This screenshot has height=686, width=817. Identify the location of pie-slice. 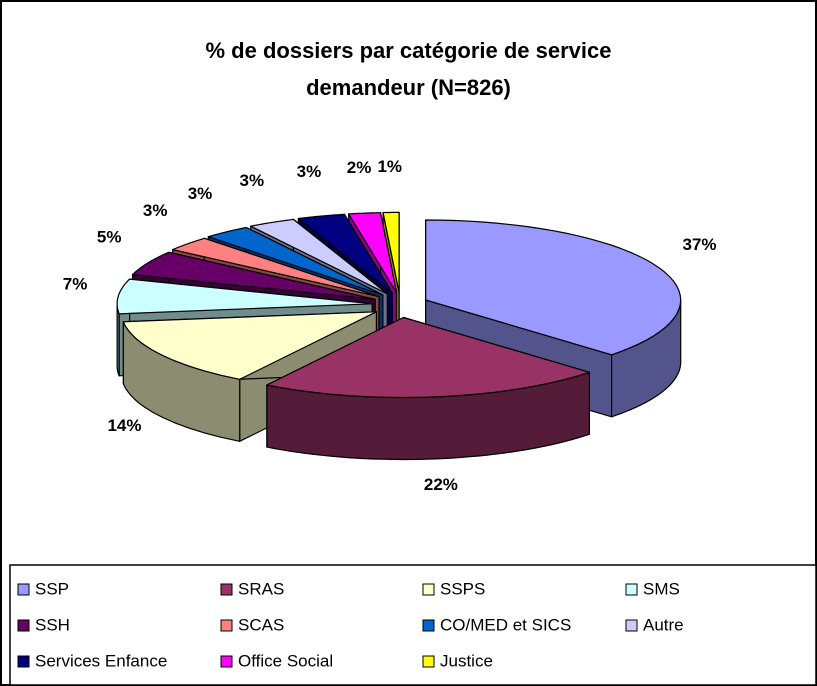
(428, 388).